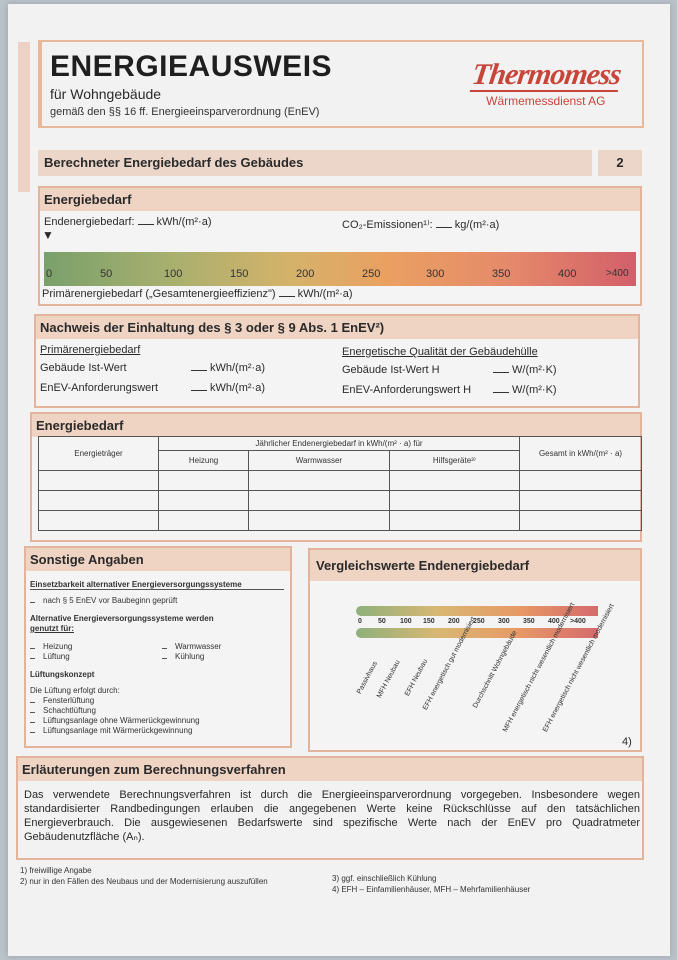  What do you see at coordinates (567, 274) in the screenshot?
I see `scale-tick: 400` at bounding box center [567, 274].